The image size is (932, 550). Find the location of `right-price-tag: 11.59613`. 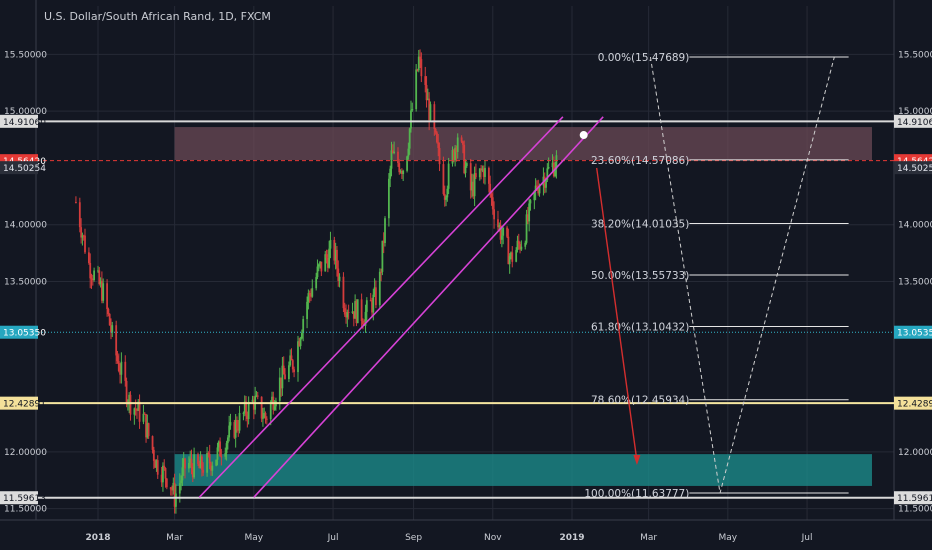

right-price-tag: 11.59613 is located at coordinates (914, 499).